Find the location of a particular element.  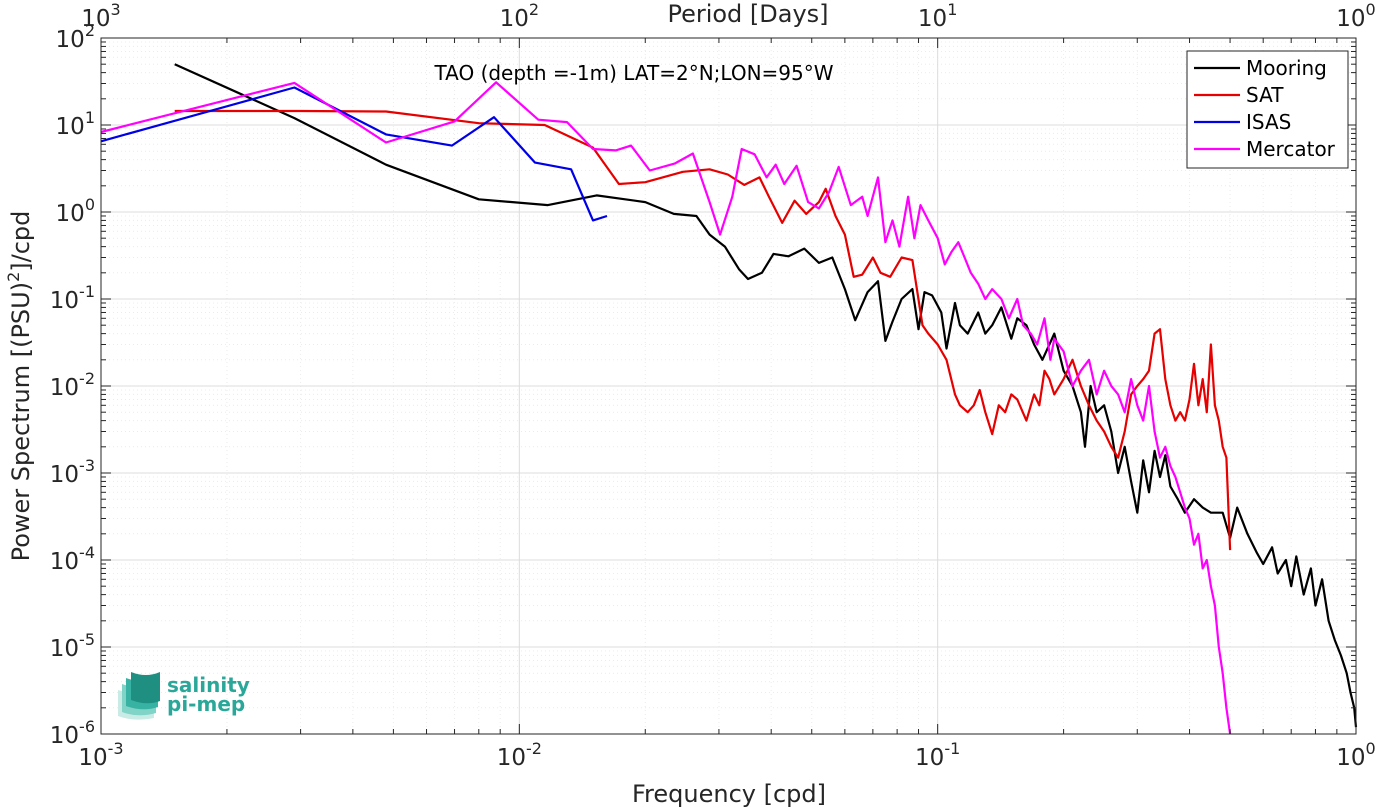

y-tick-label: 10⁻⁴ is located at coordinates (72, 559).